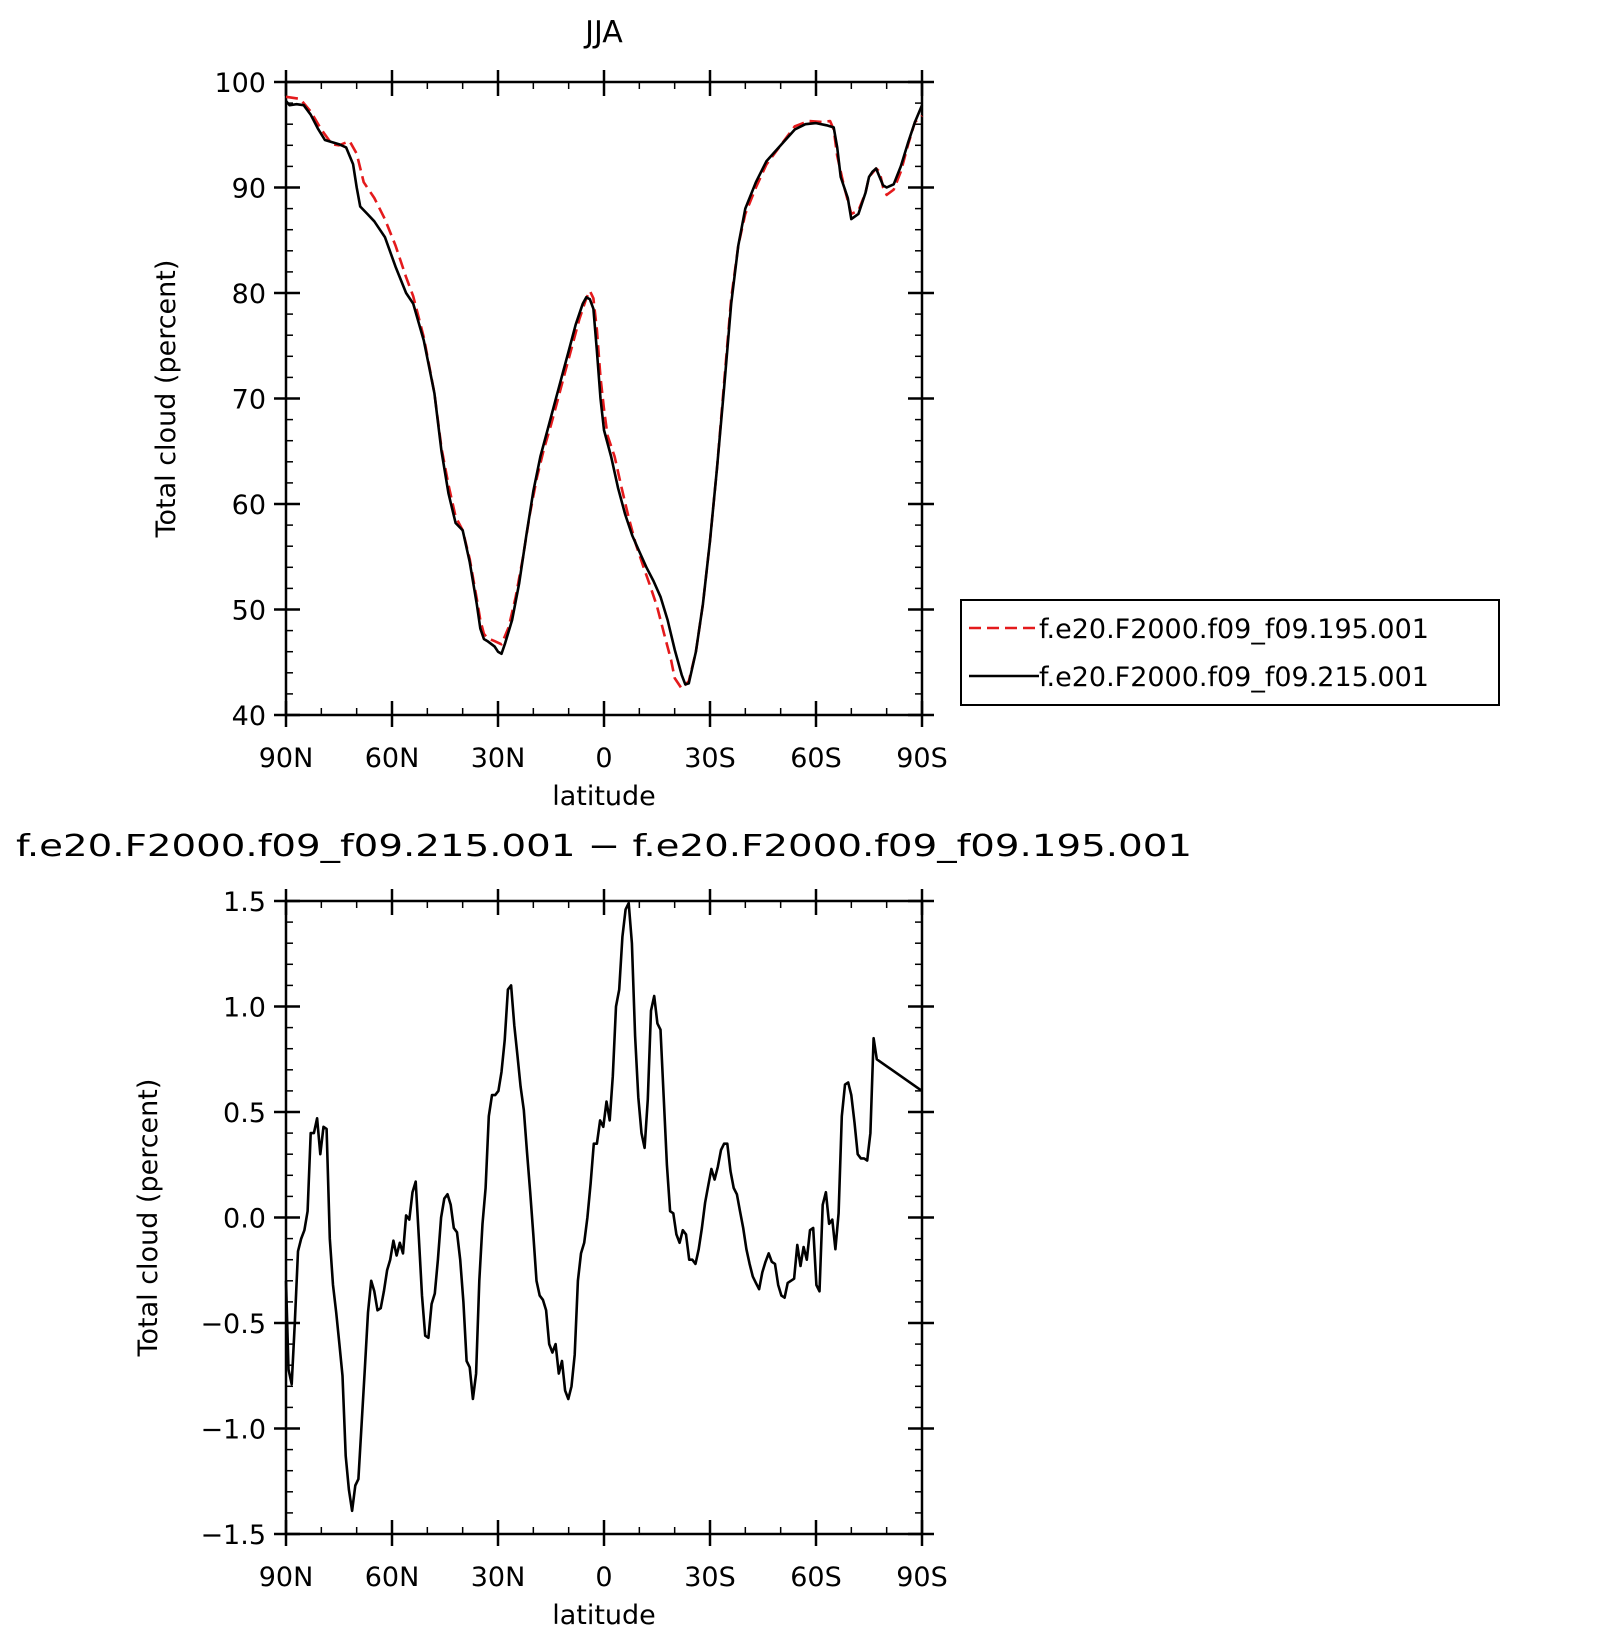  I want to click on y-tick-label: 0.5, so click(244, 1113).